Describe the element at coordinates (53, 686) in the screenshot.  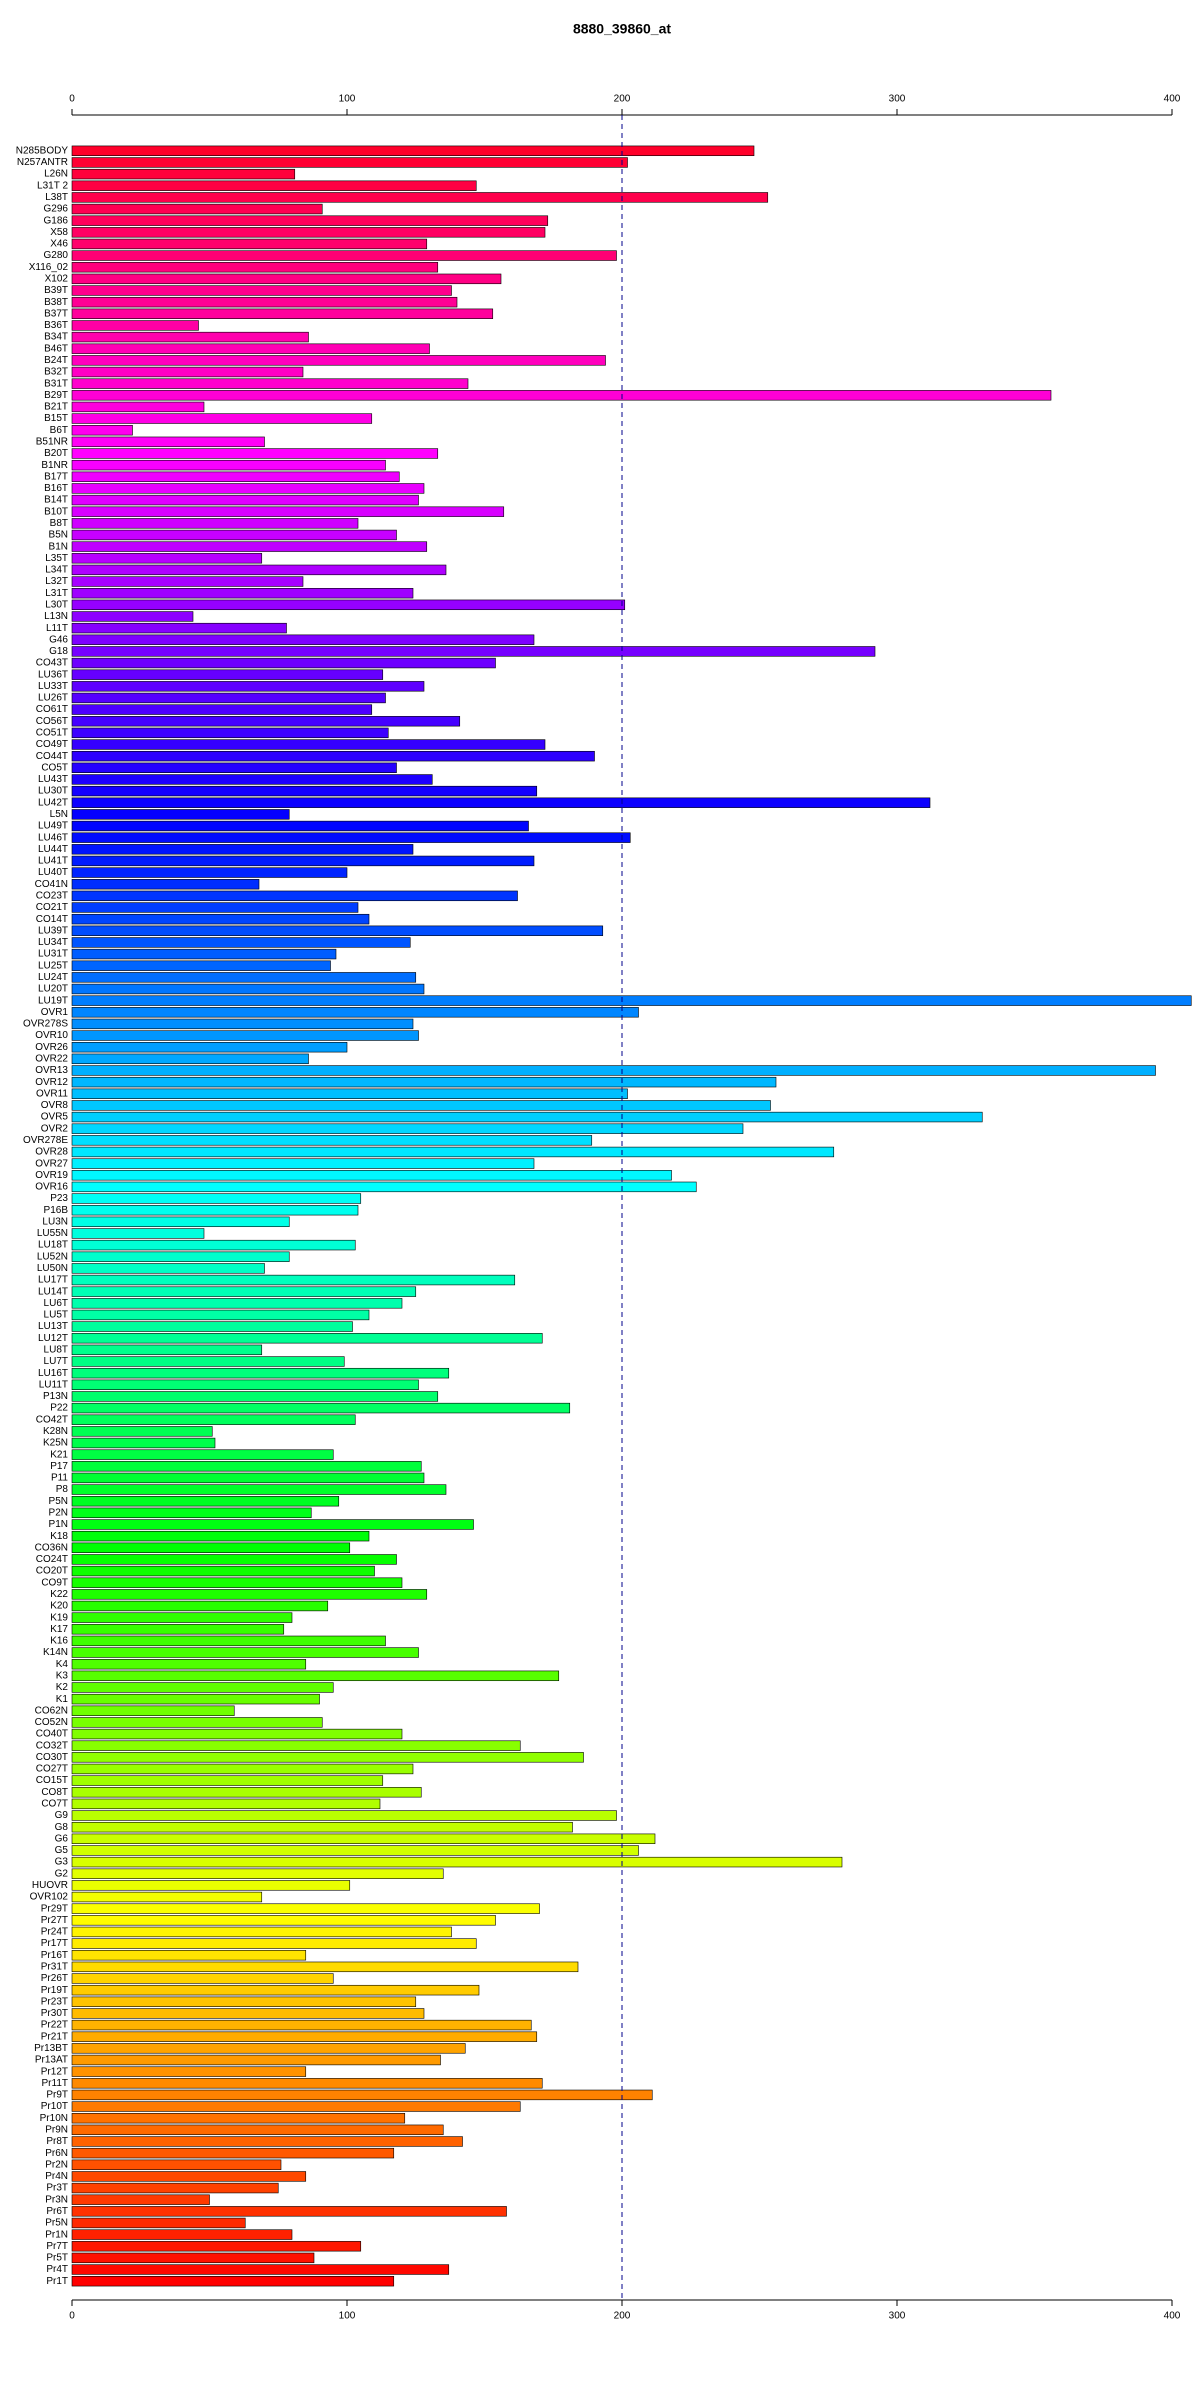
I see `y-tick-label: LU33T` at that location.